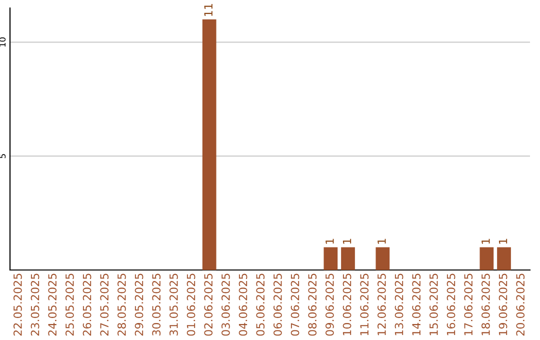 The width and height of the screenshot is (540, 340). What do you see at coordinates (243, 305) in the screenshot?
I see `x-tick-label: 04.06.2025` at bounding box center [243, 305].